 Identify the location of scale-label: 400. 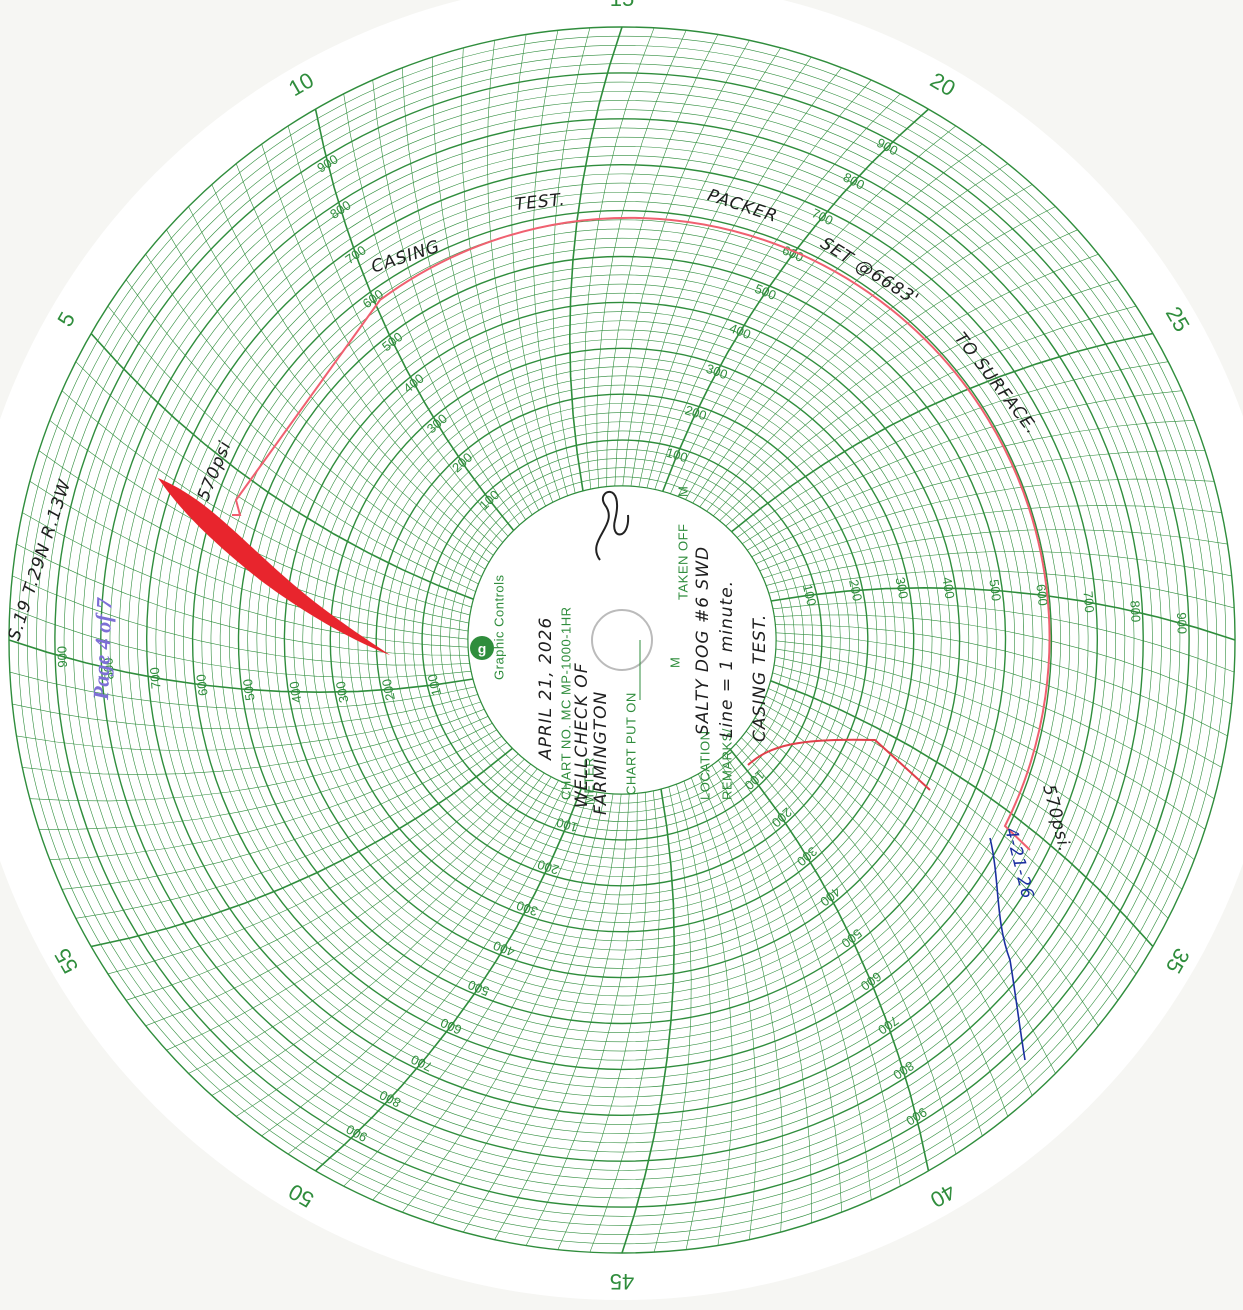
(295, 692).